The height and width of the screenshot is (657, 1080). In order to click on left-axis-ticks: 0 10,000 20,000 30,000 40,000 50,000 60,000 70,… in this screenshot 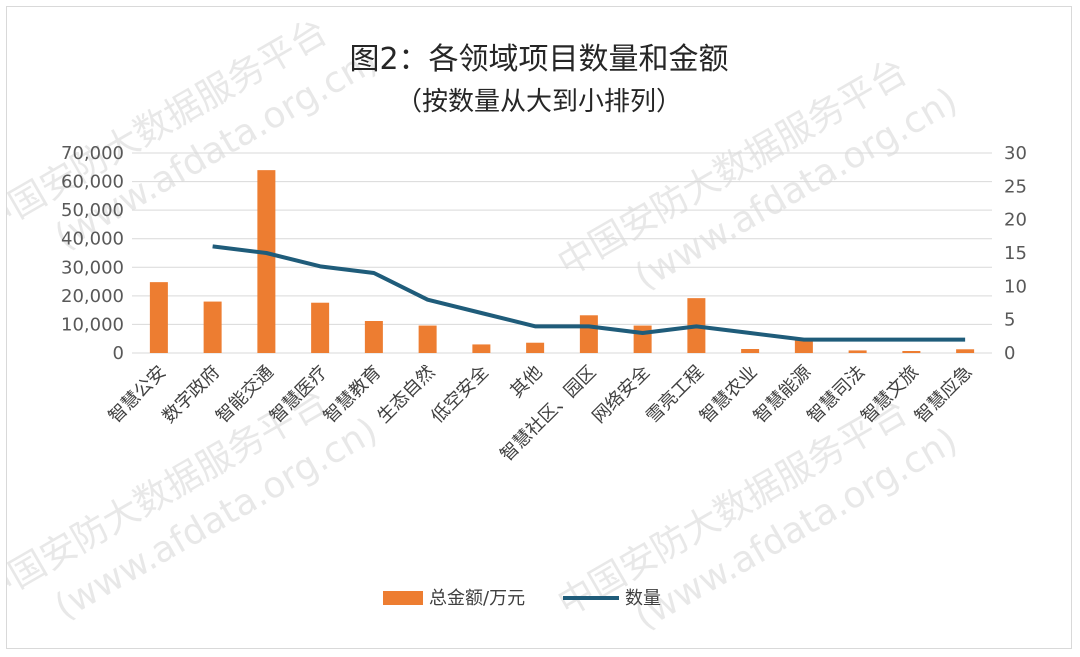, I will do `click(92, 253)`.